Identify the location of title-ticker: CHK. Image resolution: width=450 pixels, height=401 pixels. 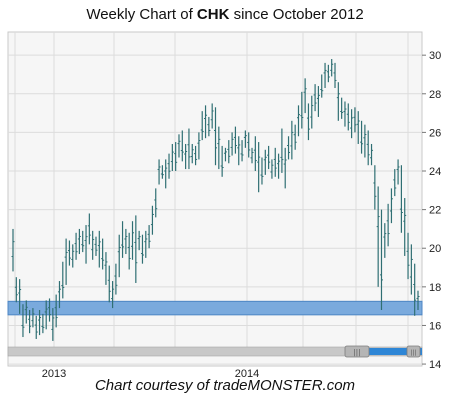
(213, 14).